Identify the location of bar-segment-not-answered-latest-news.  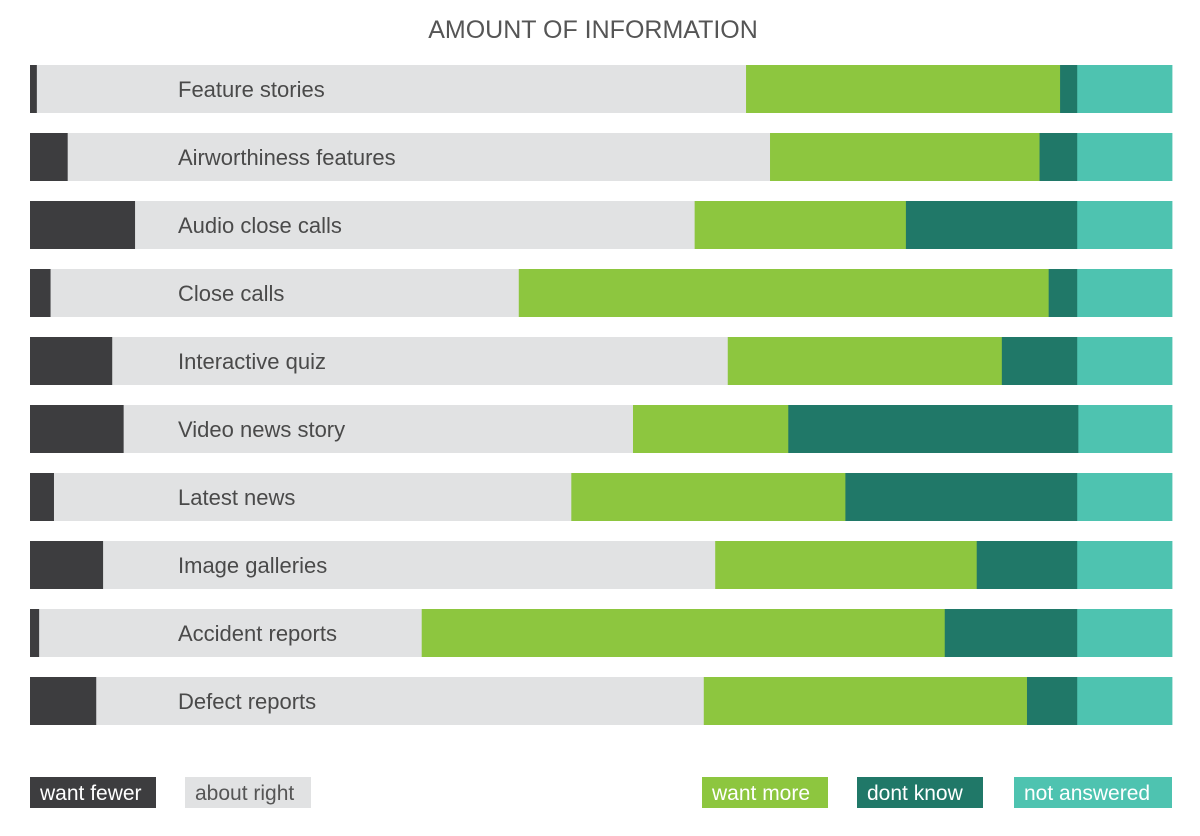
(1125, 497).